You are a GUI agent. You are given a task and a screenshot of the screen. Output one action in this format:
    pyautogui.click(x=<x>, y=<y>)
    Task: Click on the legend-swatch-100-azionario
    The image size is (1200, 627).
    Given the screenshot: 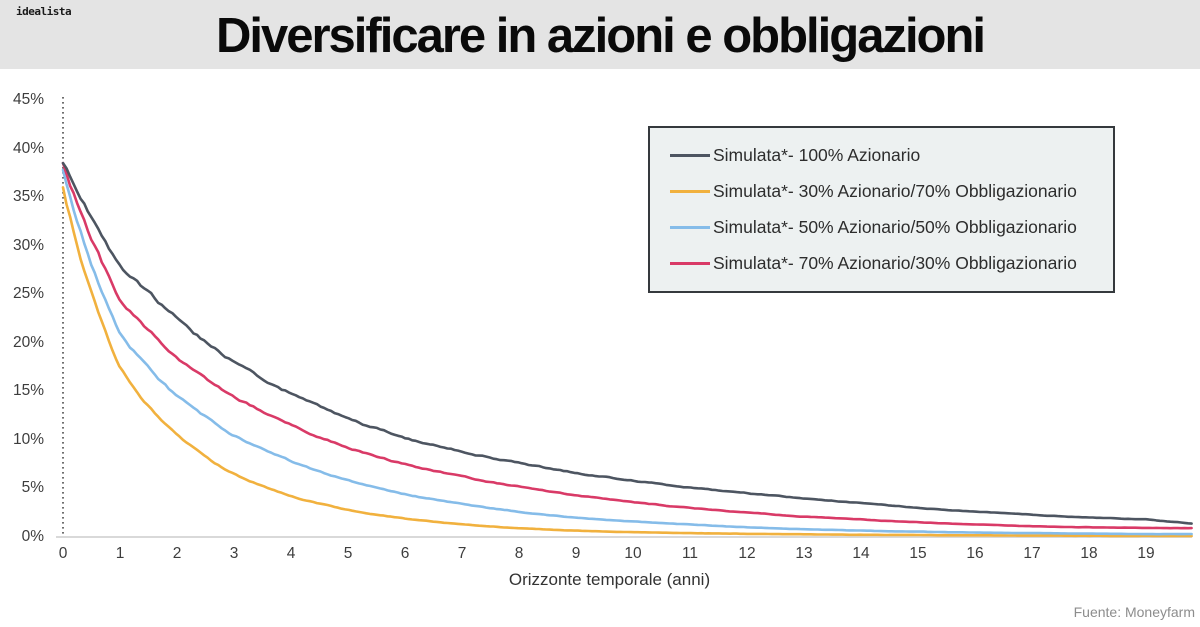 What is the action you would take?
    pyautogui.click(x=690, y=156)
    